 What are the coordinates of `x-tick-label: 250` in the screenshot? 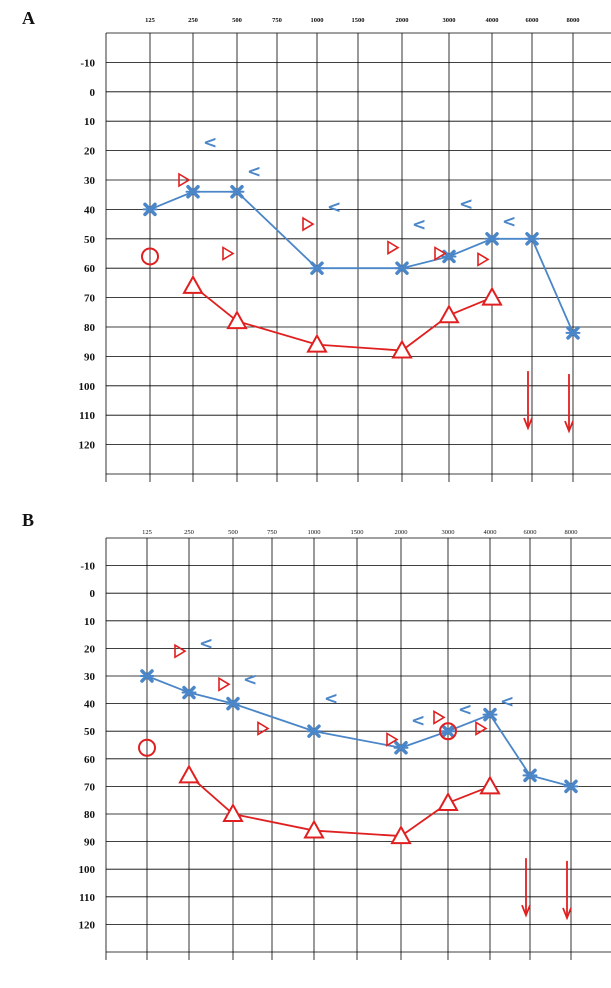 It's located at (193, 20).